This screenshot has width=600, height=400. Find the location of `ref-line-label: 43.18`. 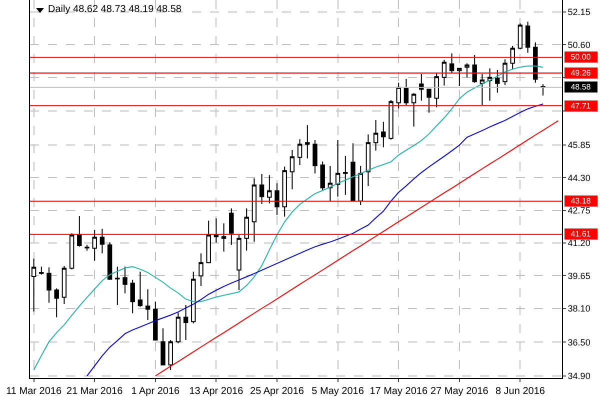

ref-line-label: 43.18 is located at coordinates (581, 201).